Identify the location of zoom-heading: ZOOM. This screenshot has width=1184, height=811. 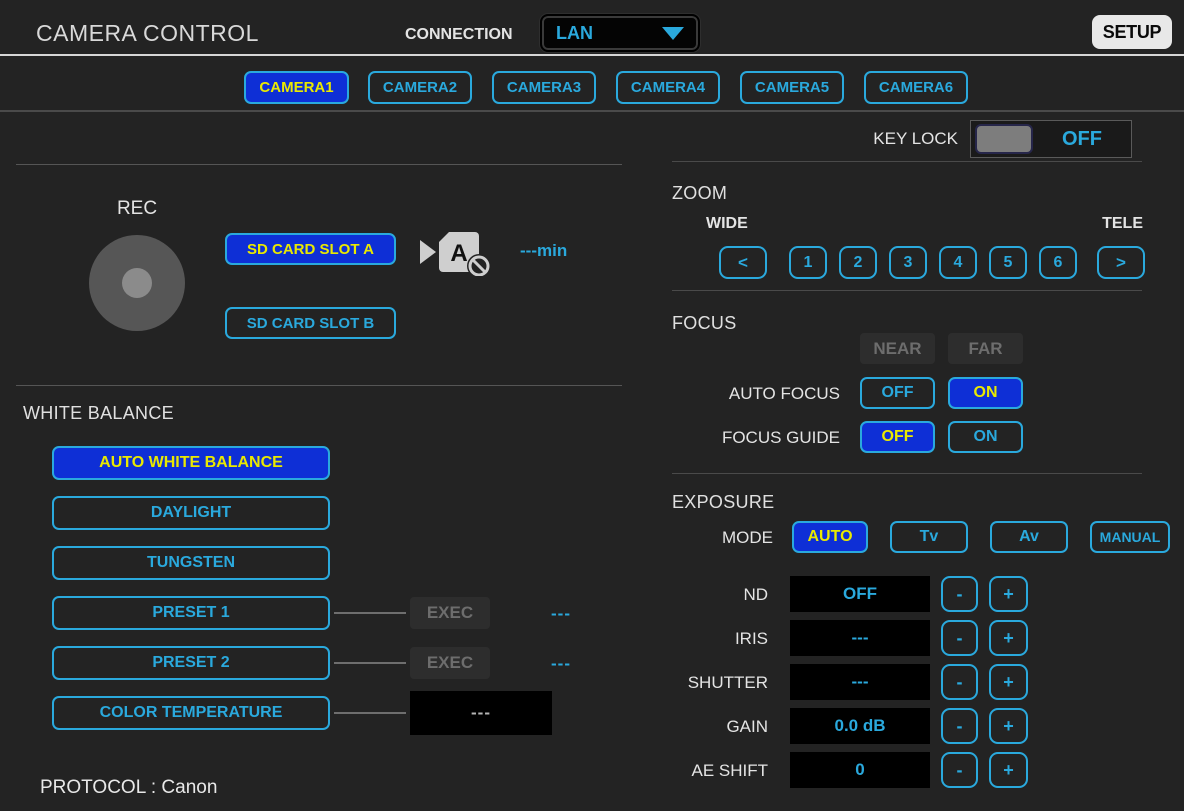
(700, 193).